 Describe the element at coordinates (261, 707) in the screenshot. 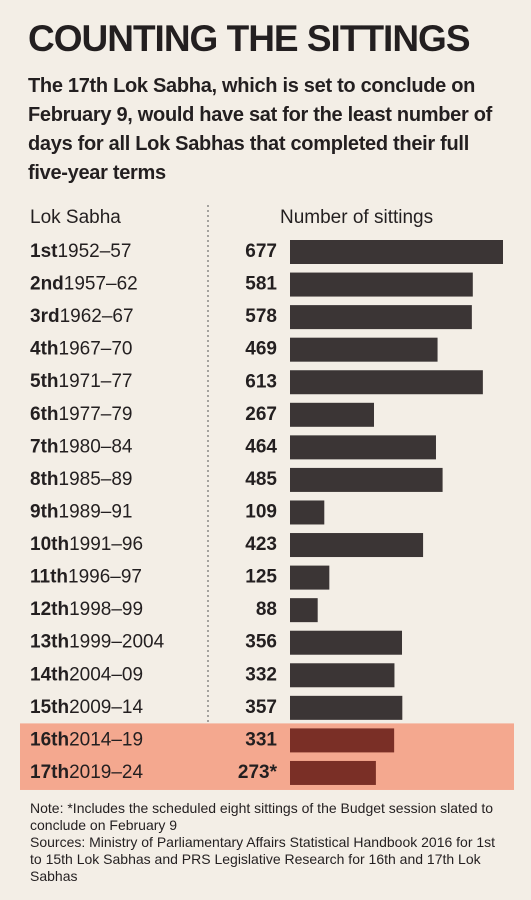

I see `value-label: 357` at that location.